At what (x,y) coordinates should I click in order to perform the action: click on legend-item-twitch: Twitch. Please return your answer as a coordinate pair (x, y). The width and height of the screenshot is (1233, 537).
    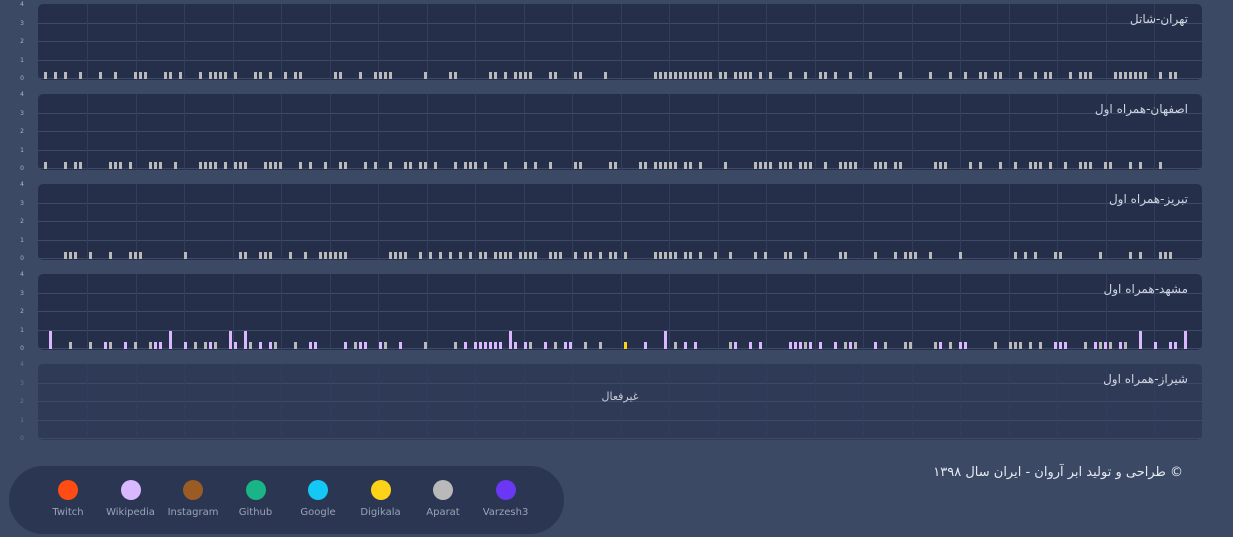
    Looking at the image, I should click on (68, 499).